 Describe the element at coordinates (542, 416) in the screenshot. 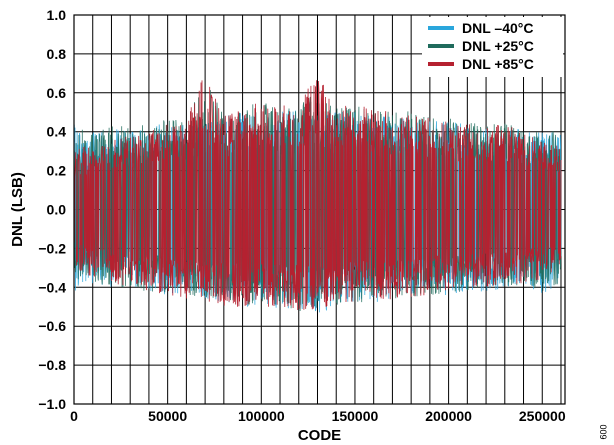

I see `x-tick-label: 250000` at that location.